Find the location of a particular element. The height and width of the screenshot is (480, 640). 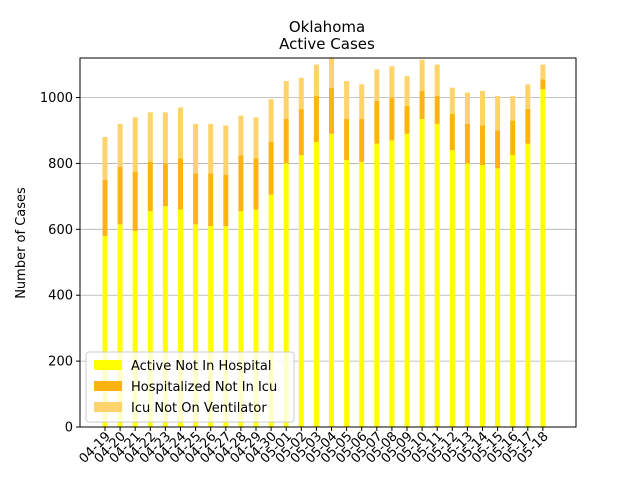

y-axis: 0 200 400 600 800 1000 is located at coordinates (60, 263).